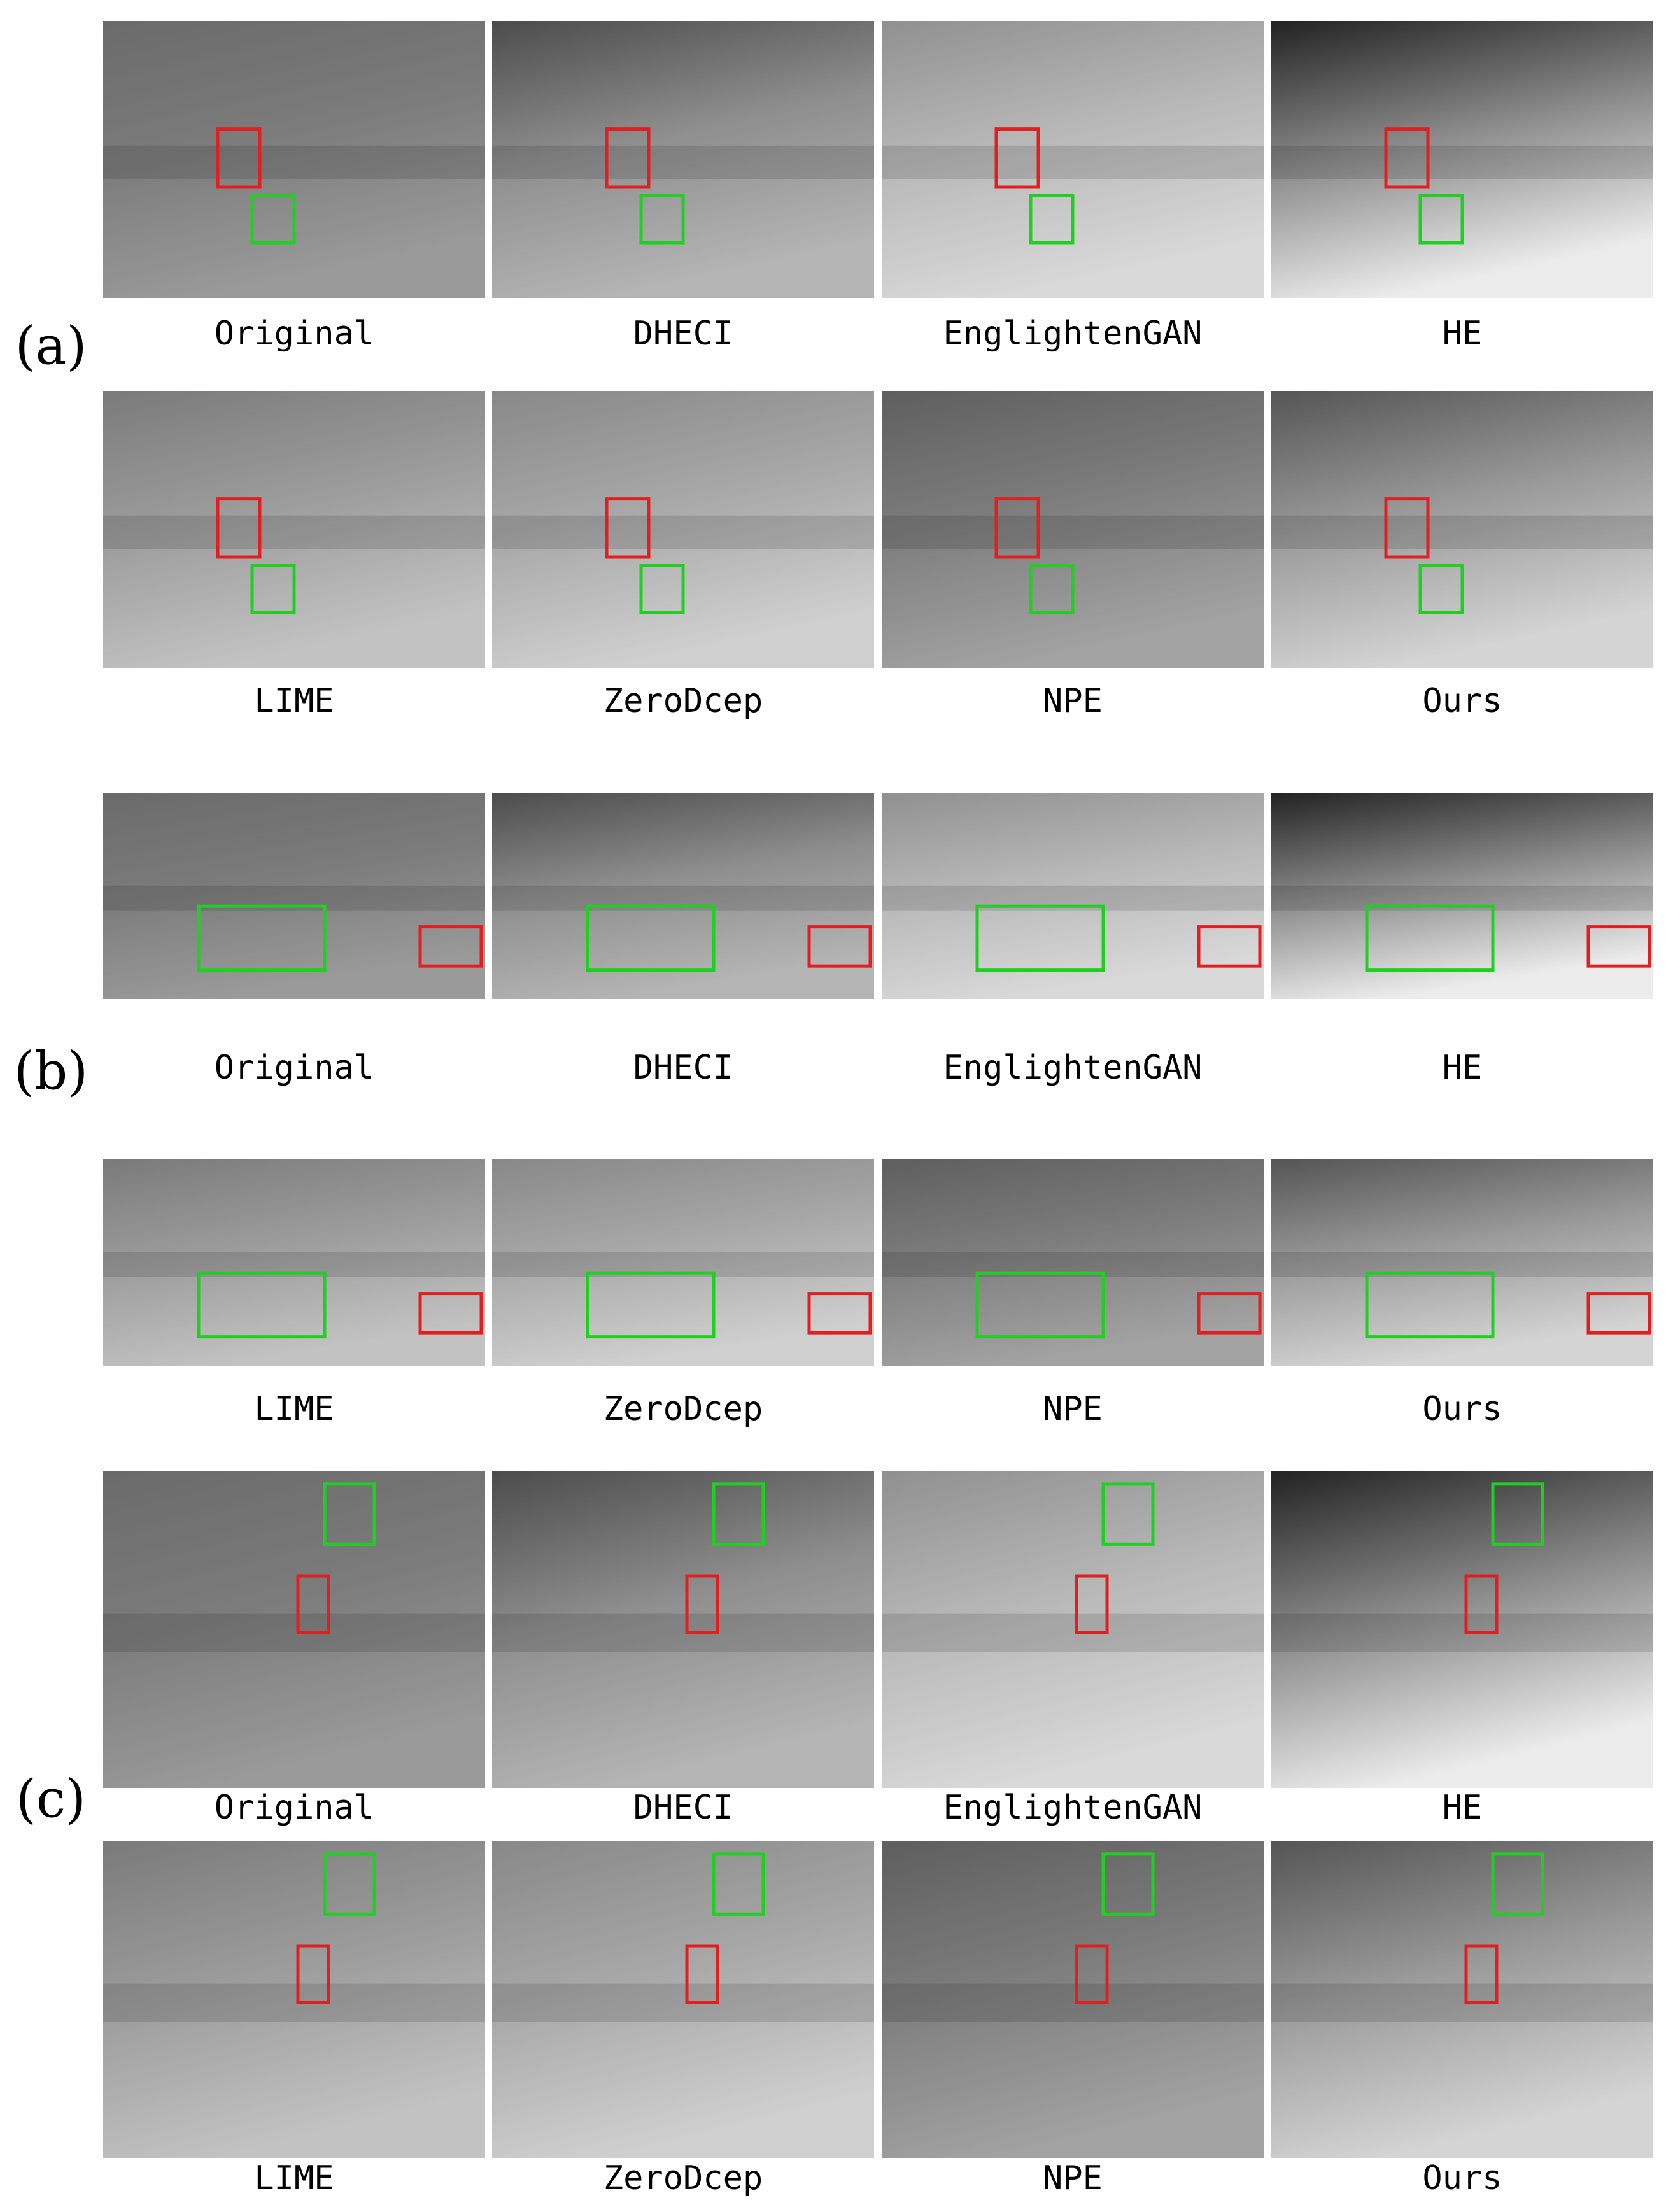 The height and width of the screenshot is (2212, 1673). I want to click on group-label: (b), so click(51, 1072).